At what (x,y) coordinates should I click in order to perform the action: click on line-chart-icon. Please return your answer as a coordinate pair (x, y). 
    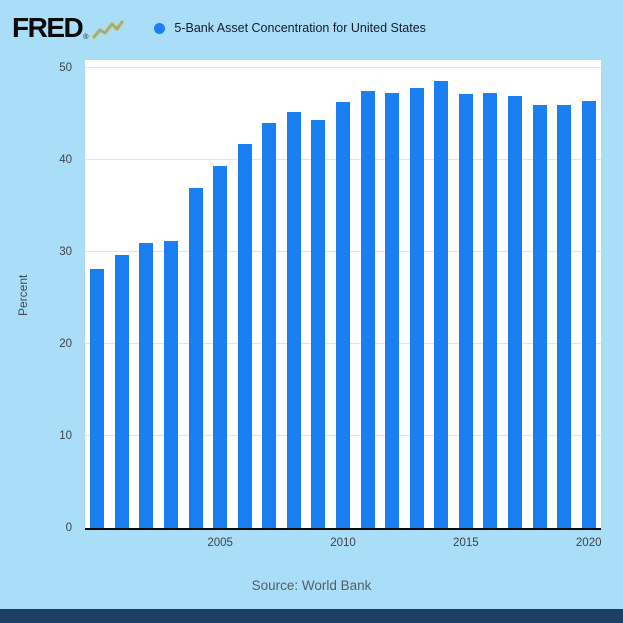
    Looking at the image, I should click on (108, 29).